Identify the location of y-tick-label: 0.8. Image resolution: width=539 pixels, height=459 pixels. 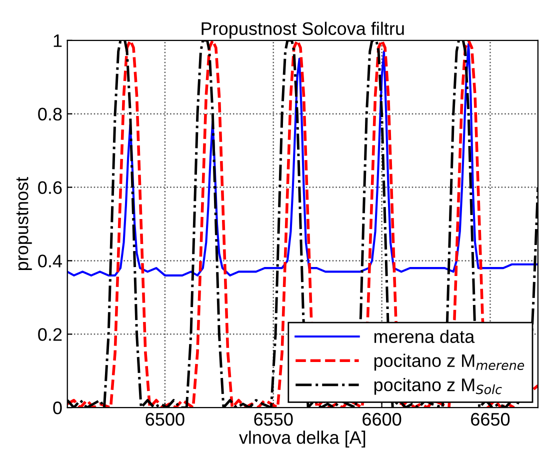
(50, 114).